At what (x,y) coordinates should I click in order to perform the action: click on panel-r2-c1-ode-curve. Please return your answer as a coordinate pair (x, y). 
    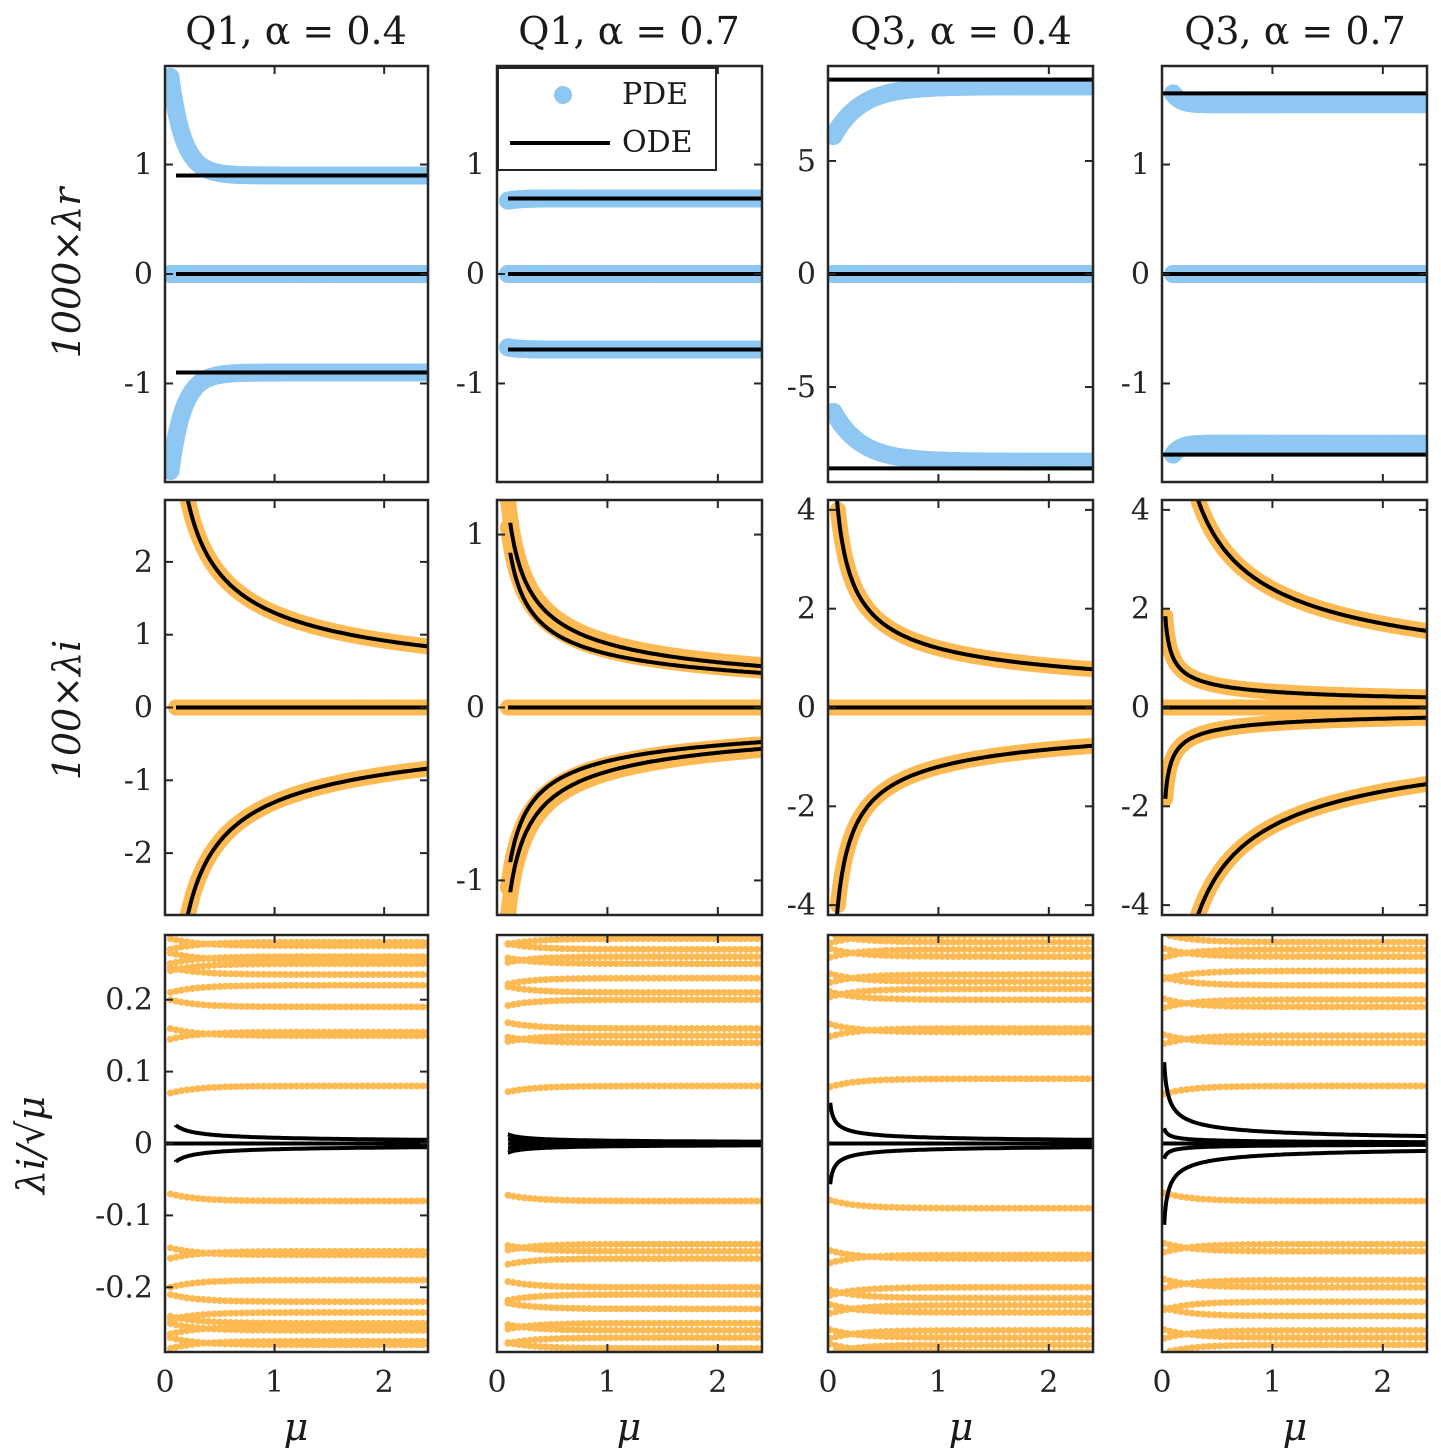
    Looking at the image, I should click on (306, 574).